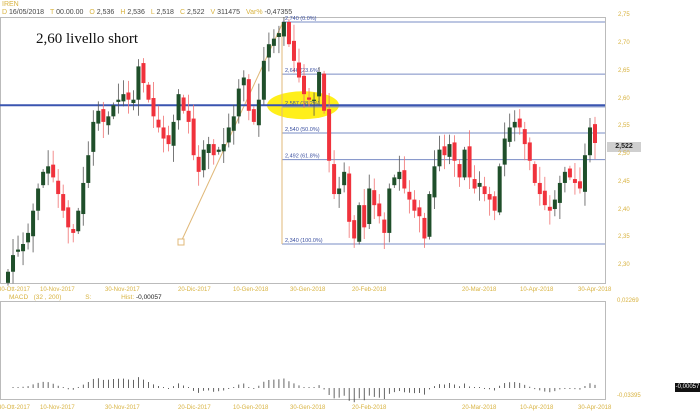 The height and width of the screenshot is (414, 700). What do you see at coordinates (10, 4) in the screenshot?
I see `symbol-label: IREN` at bounding box center [10, 4].